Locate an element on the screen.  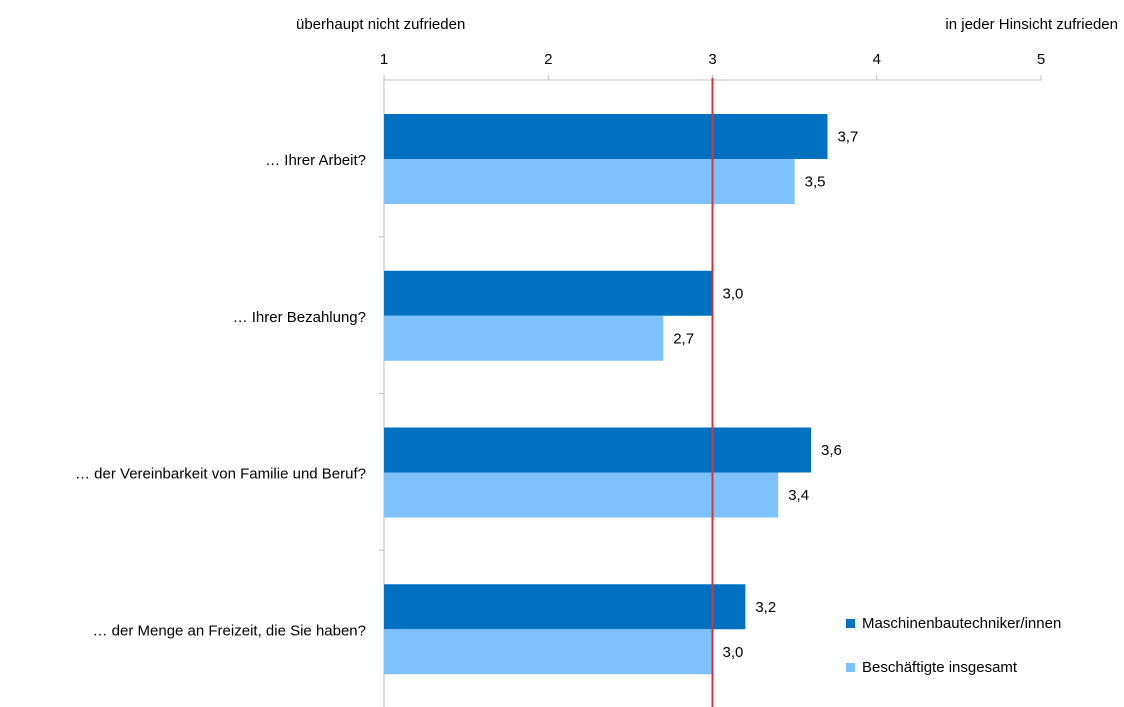
x-tick-label-4: 4 is located at coordinates (877, 59).